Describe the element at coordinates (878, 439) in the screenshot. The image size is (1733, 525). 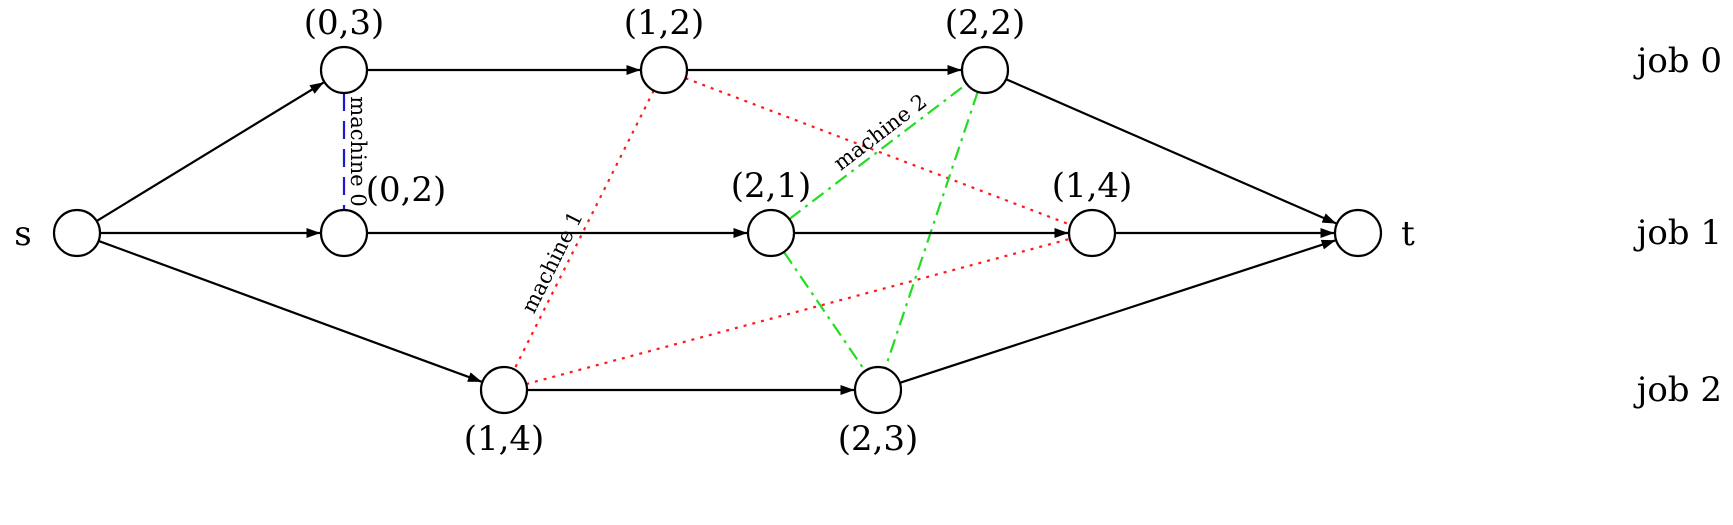
I see `node-label: (2,3)` at that location.